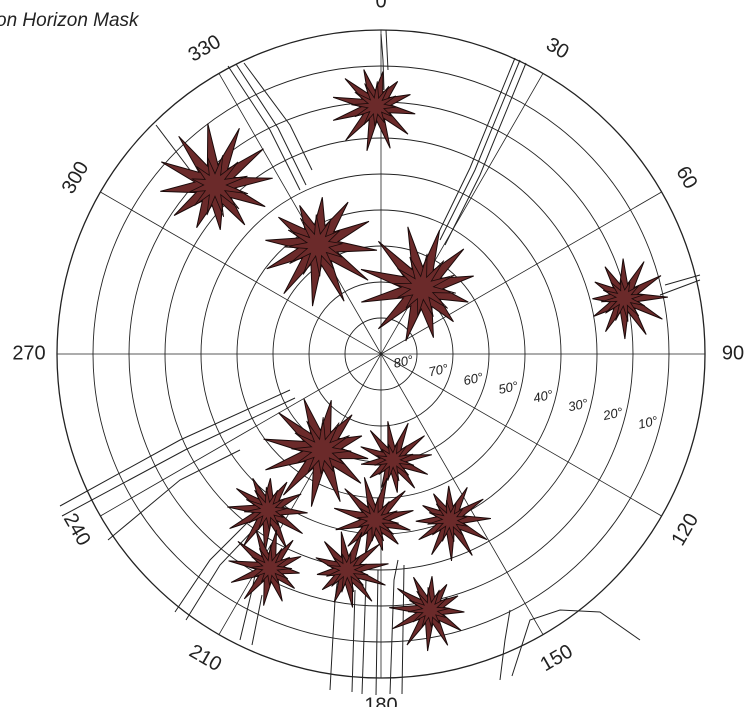 This screenshot has height=707, width=755. I want to click on azimuth-label: 300, so click(76, 178).